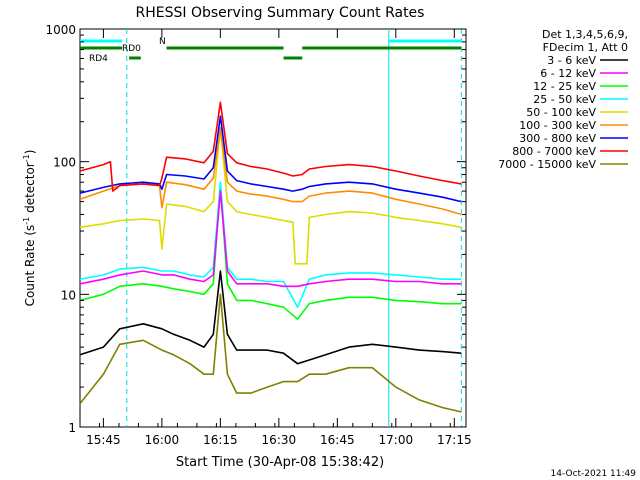 The height and width of the screenshot is (480, 640). Describe the element at coordinates (568, 73) in the screenshot. I see `legend-entry-label: 6 - 12 keV` at that location.